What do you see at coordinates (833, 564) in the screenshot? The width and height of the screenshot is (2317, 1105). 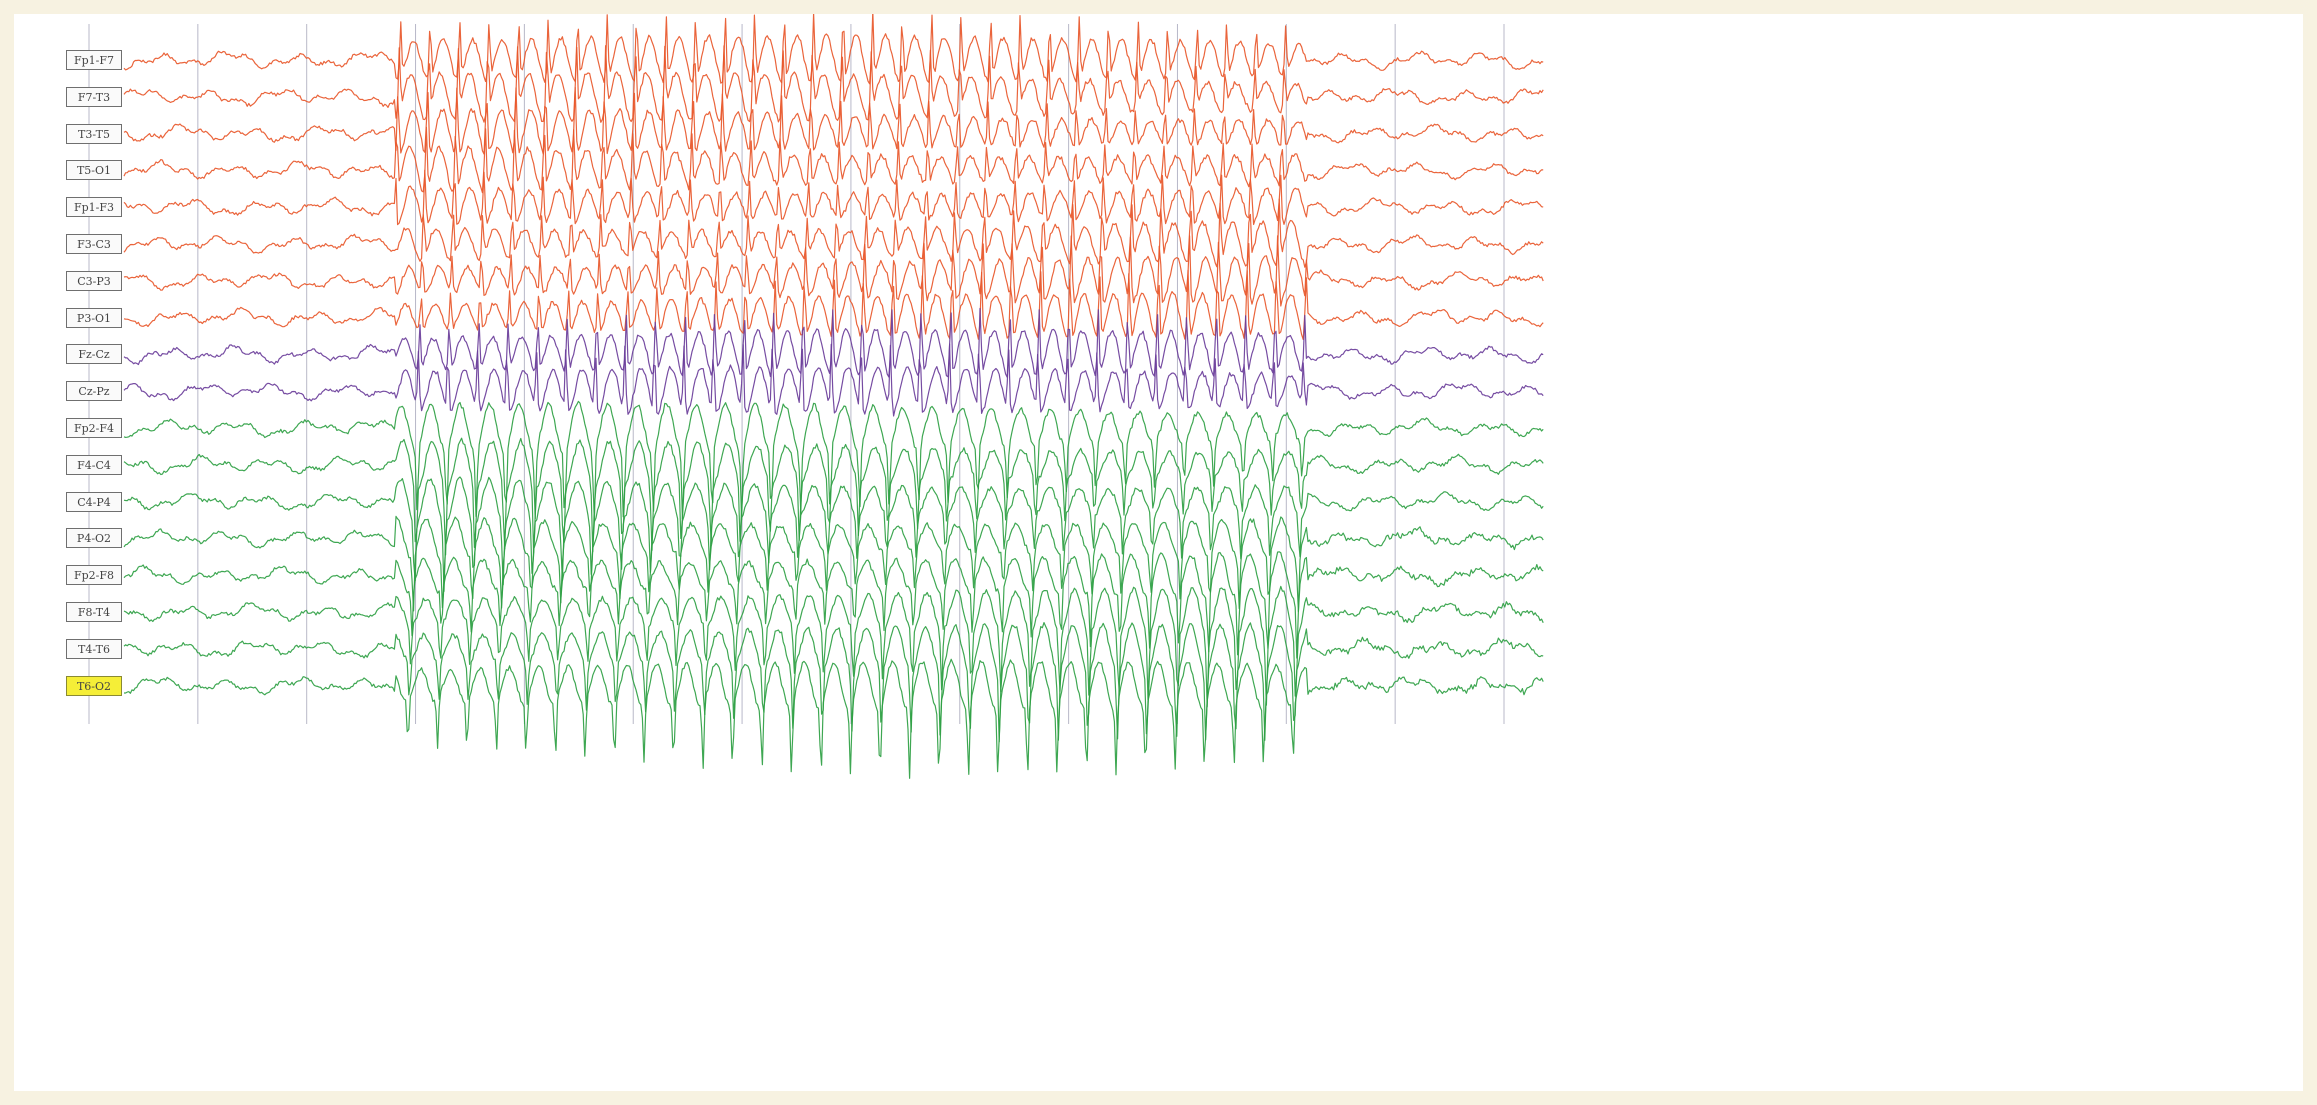 I see `trace-p4-o2` at bounding box center [833, 564].